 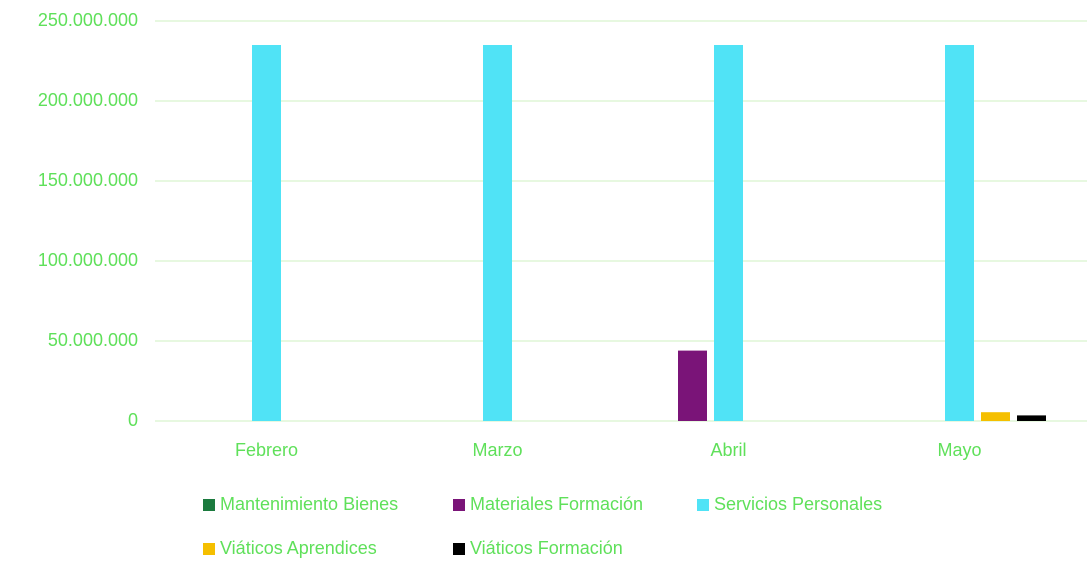 What do you see at coordinates (88, 20) in the screenshot?
I see `y-tick-label: 250.000.000` at bounding box center [88, 20].